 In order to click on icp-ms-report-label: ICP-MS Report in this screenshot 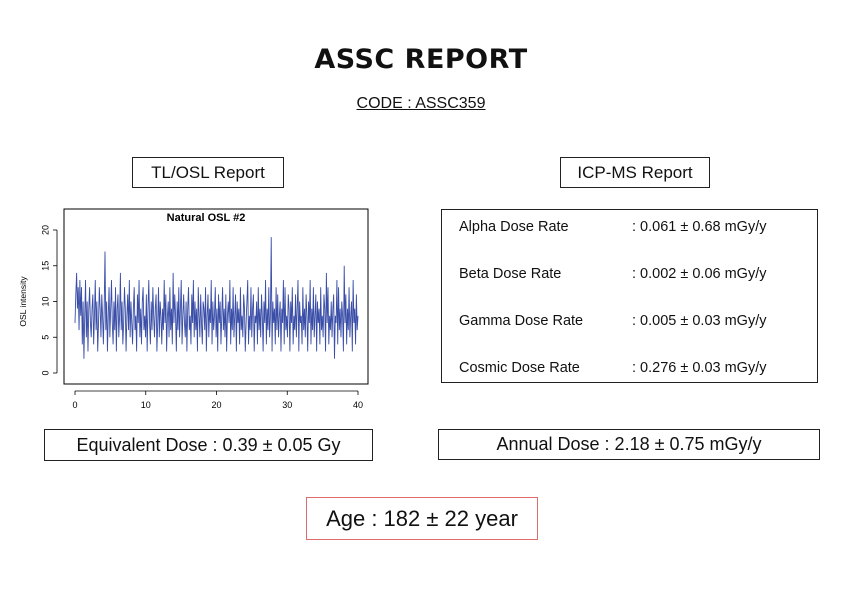, I will do `click(635, 172)`.